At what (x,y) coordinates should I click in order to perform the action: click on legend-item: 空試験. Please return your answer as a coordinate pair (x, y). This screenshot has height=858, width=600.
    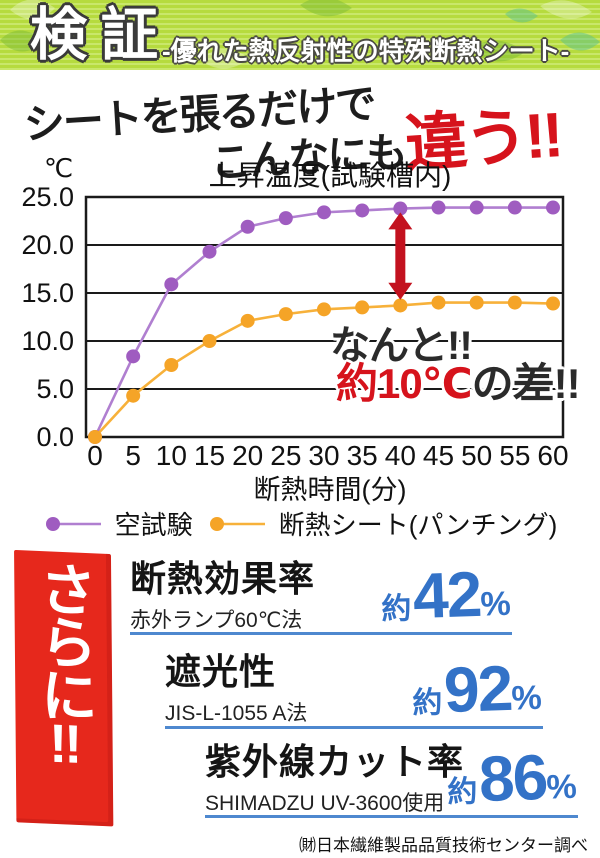
    Looking at the image, I should click on (118, 523).